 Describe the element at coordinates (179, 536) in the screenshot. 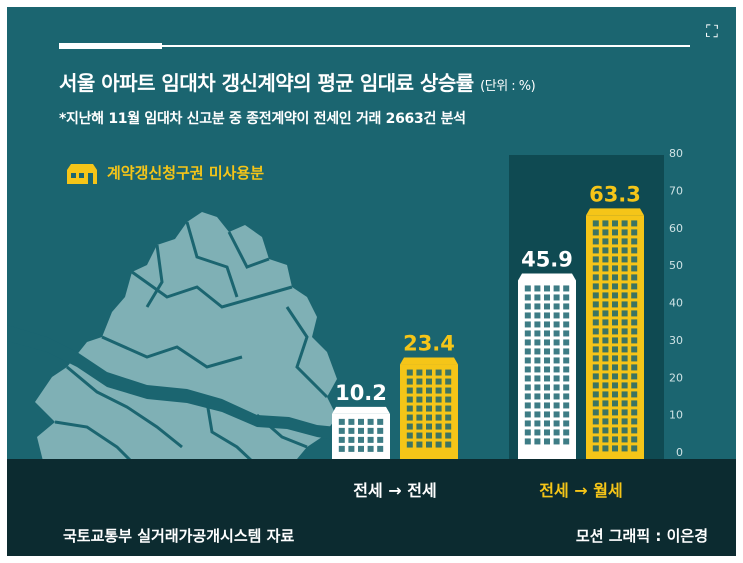

I see `source-note: 국토교통부 실거래가공개시스템 자료` at that location.